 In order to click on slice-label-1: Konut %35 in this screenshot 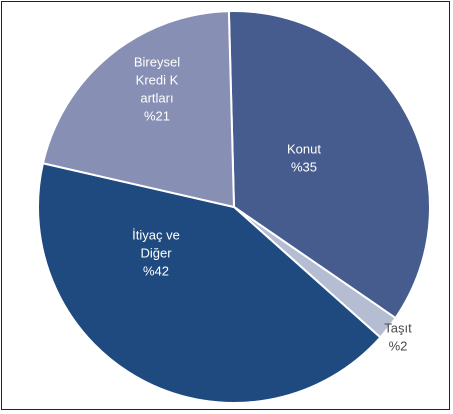, I will do `click(304, 157)`.